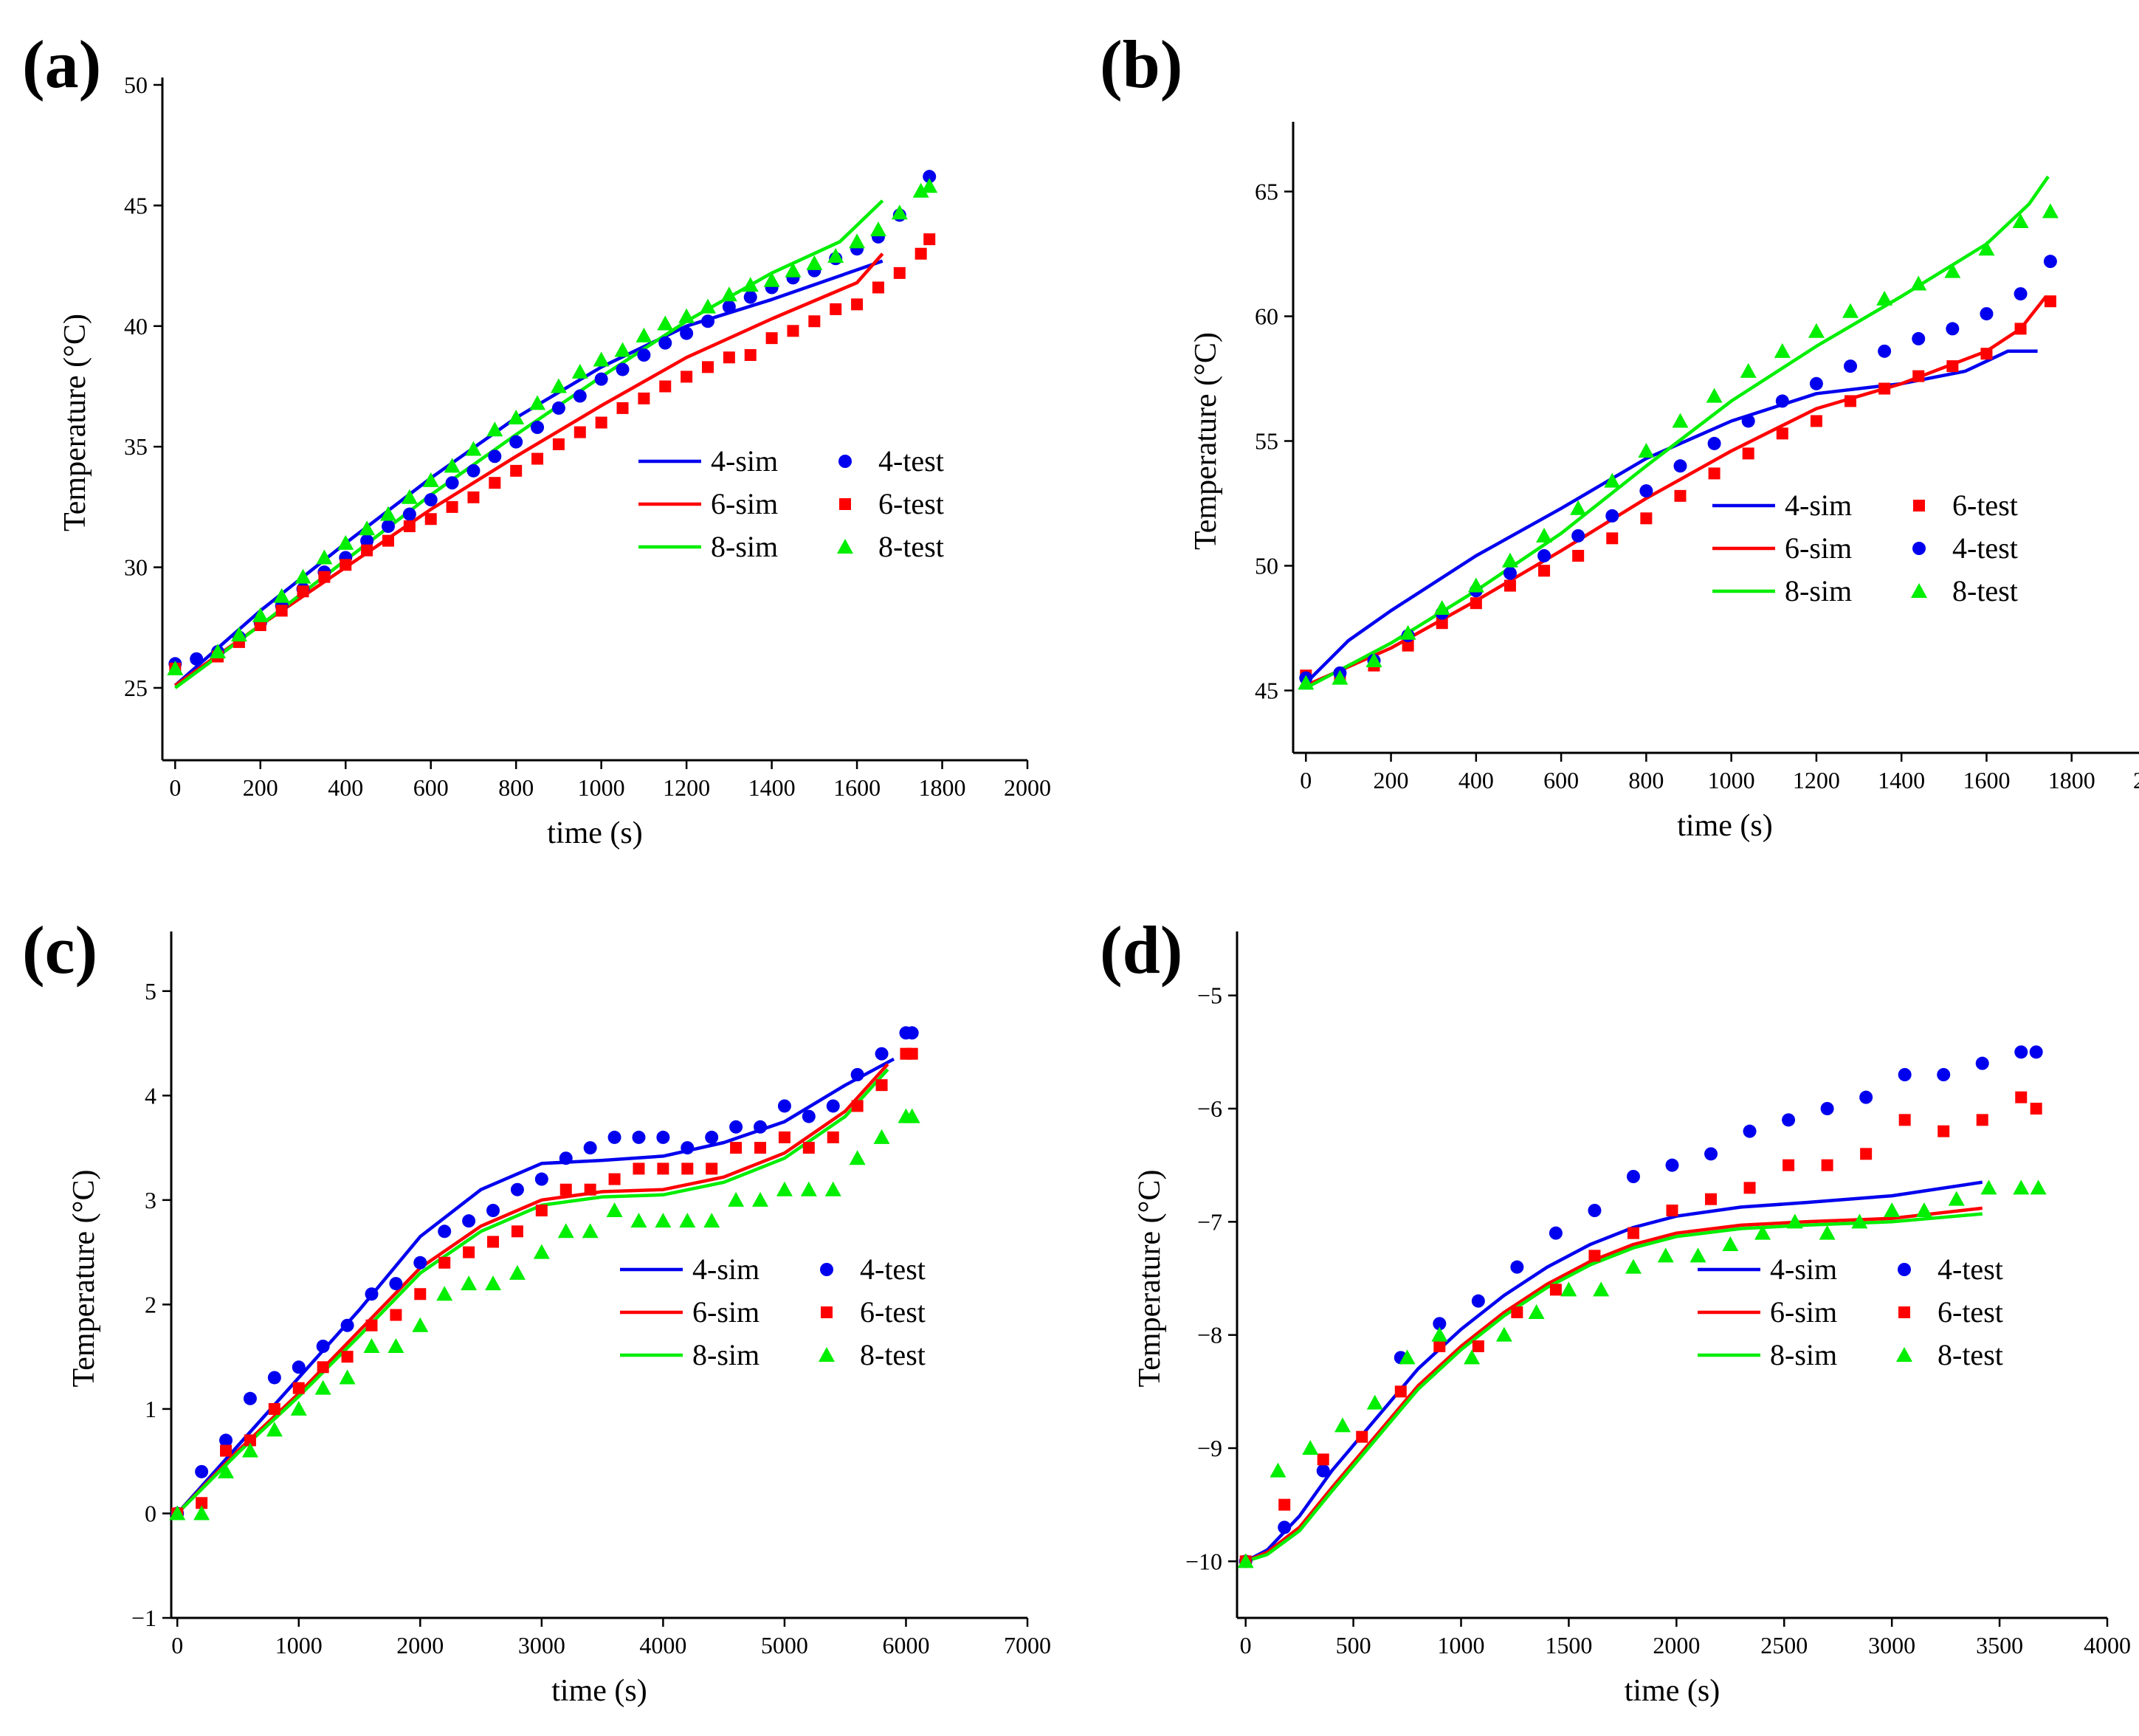  What do you see at coordinates (857, 787) in the screenshot?
I see `x-tick-label: 1600` at bounding box center [857, 787].